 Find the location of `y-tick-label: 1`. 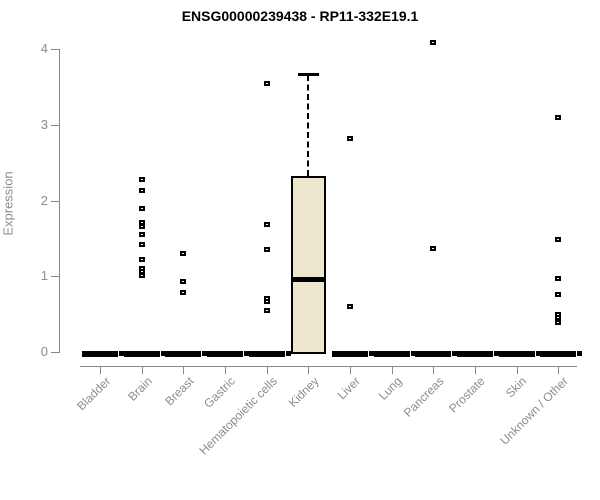

y-tick-label: 1 is located at coordinates (44, 276).